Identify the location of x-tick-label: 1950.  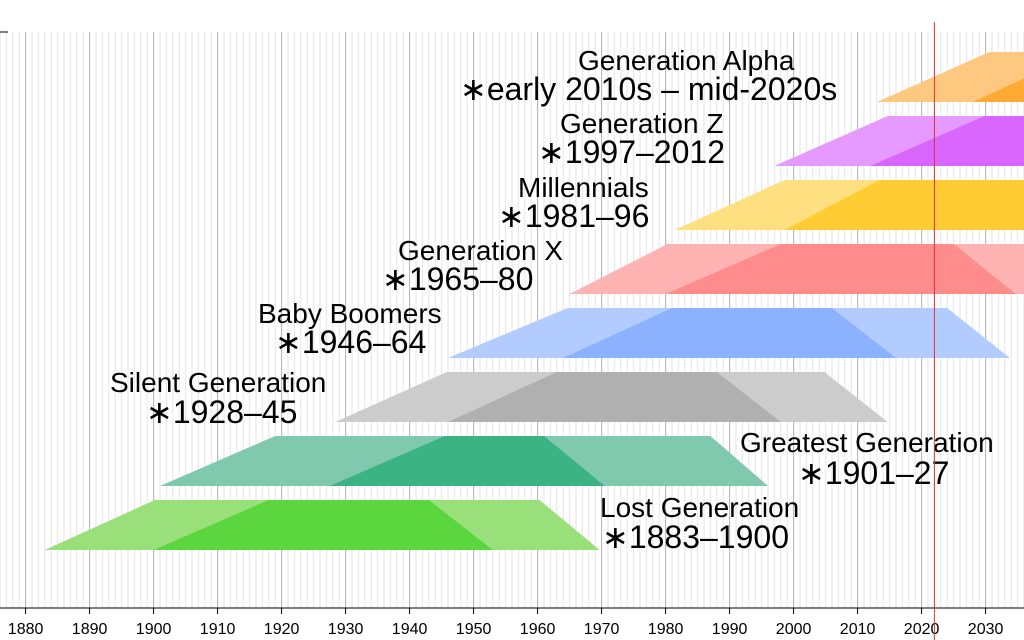
(474, 629).